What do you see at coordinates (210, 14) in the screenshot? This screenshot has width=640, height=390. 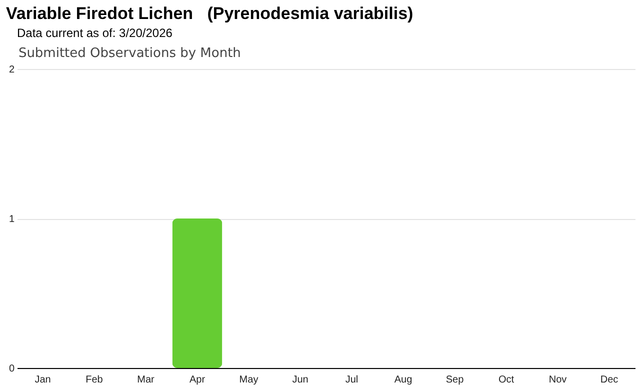 I see `chart-title: Variable Firedot Lichen (Pyrenodesmia variabilis)` at bounding box center [210, 14].